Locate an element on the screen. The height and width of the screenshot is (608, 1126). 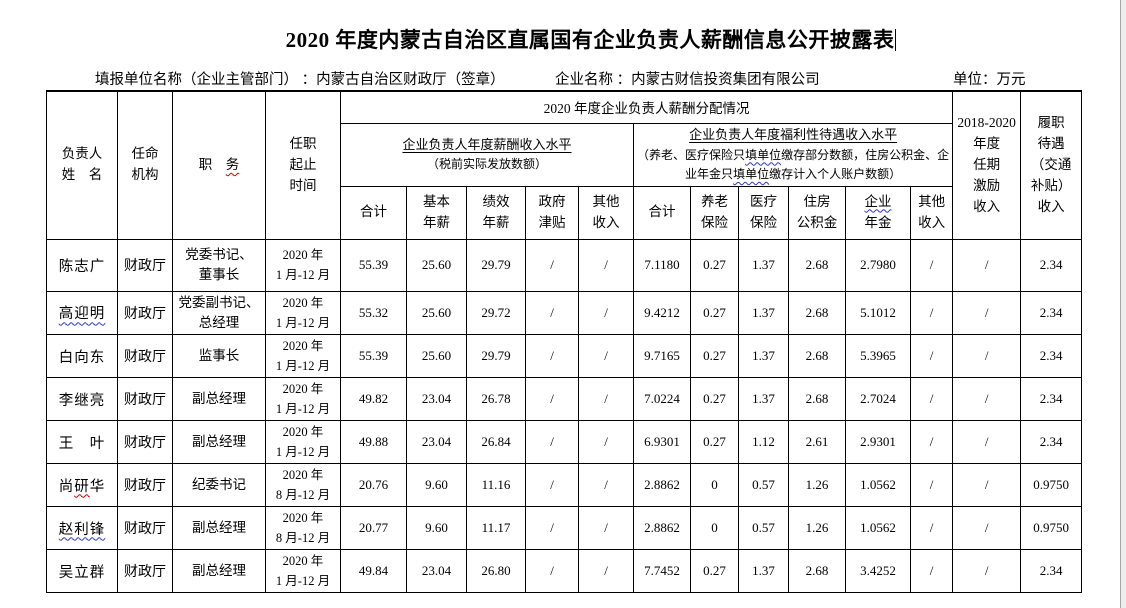
subgroup-header-salary-income: 企业负责人年度薪酬收入水平 （税前实际发放数额） is located at coordinates (487, 154).